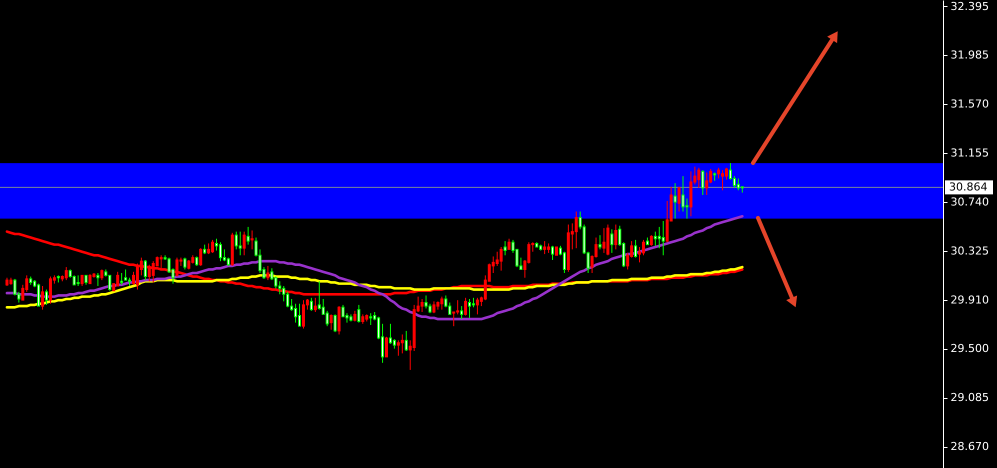 This screenshot has height=468, width=997. What do you see at coordinates (969, 202) in the screenshot?
I see `y-tick-label: 30.740` at bounding box center [969, 202].